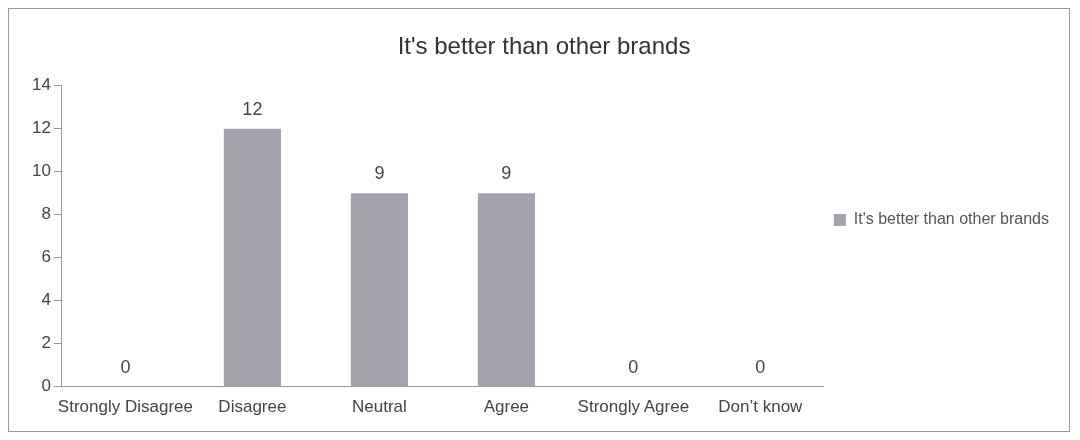 This screenshot has height=440, width=1080. What do you see at coordinates (252, 407) in the screenshot?
I see `x-tick-label: Disagree` at bounding box center [252, 407].